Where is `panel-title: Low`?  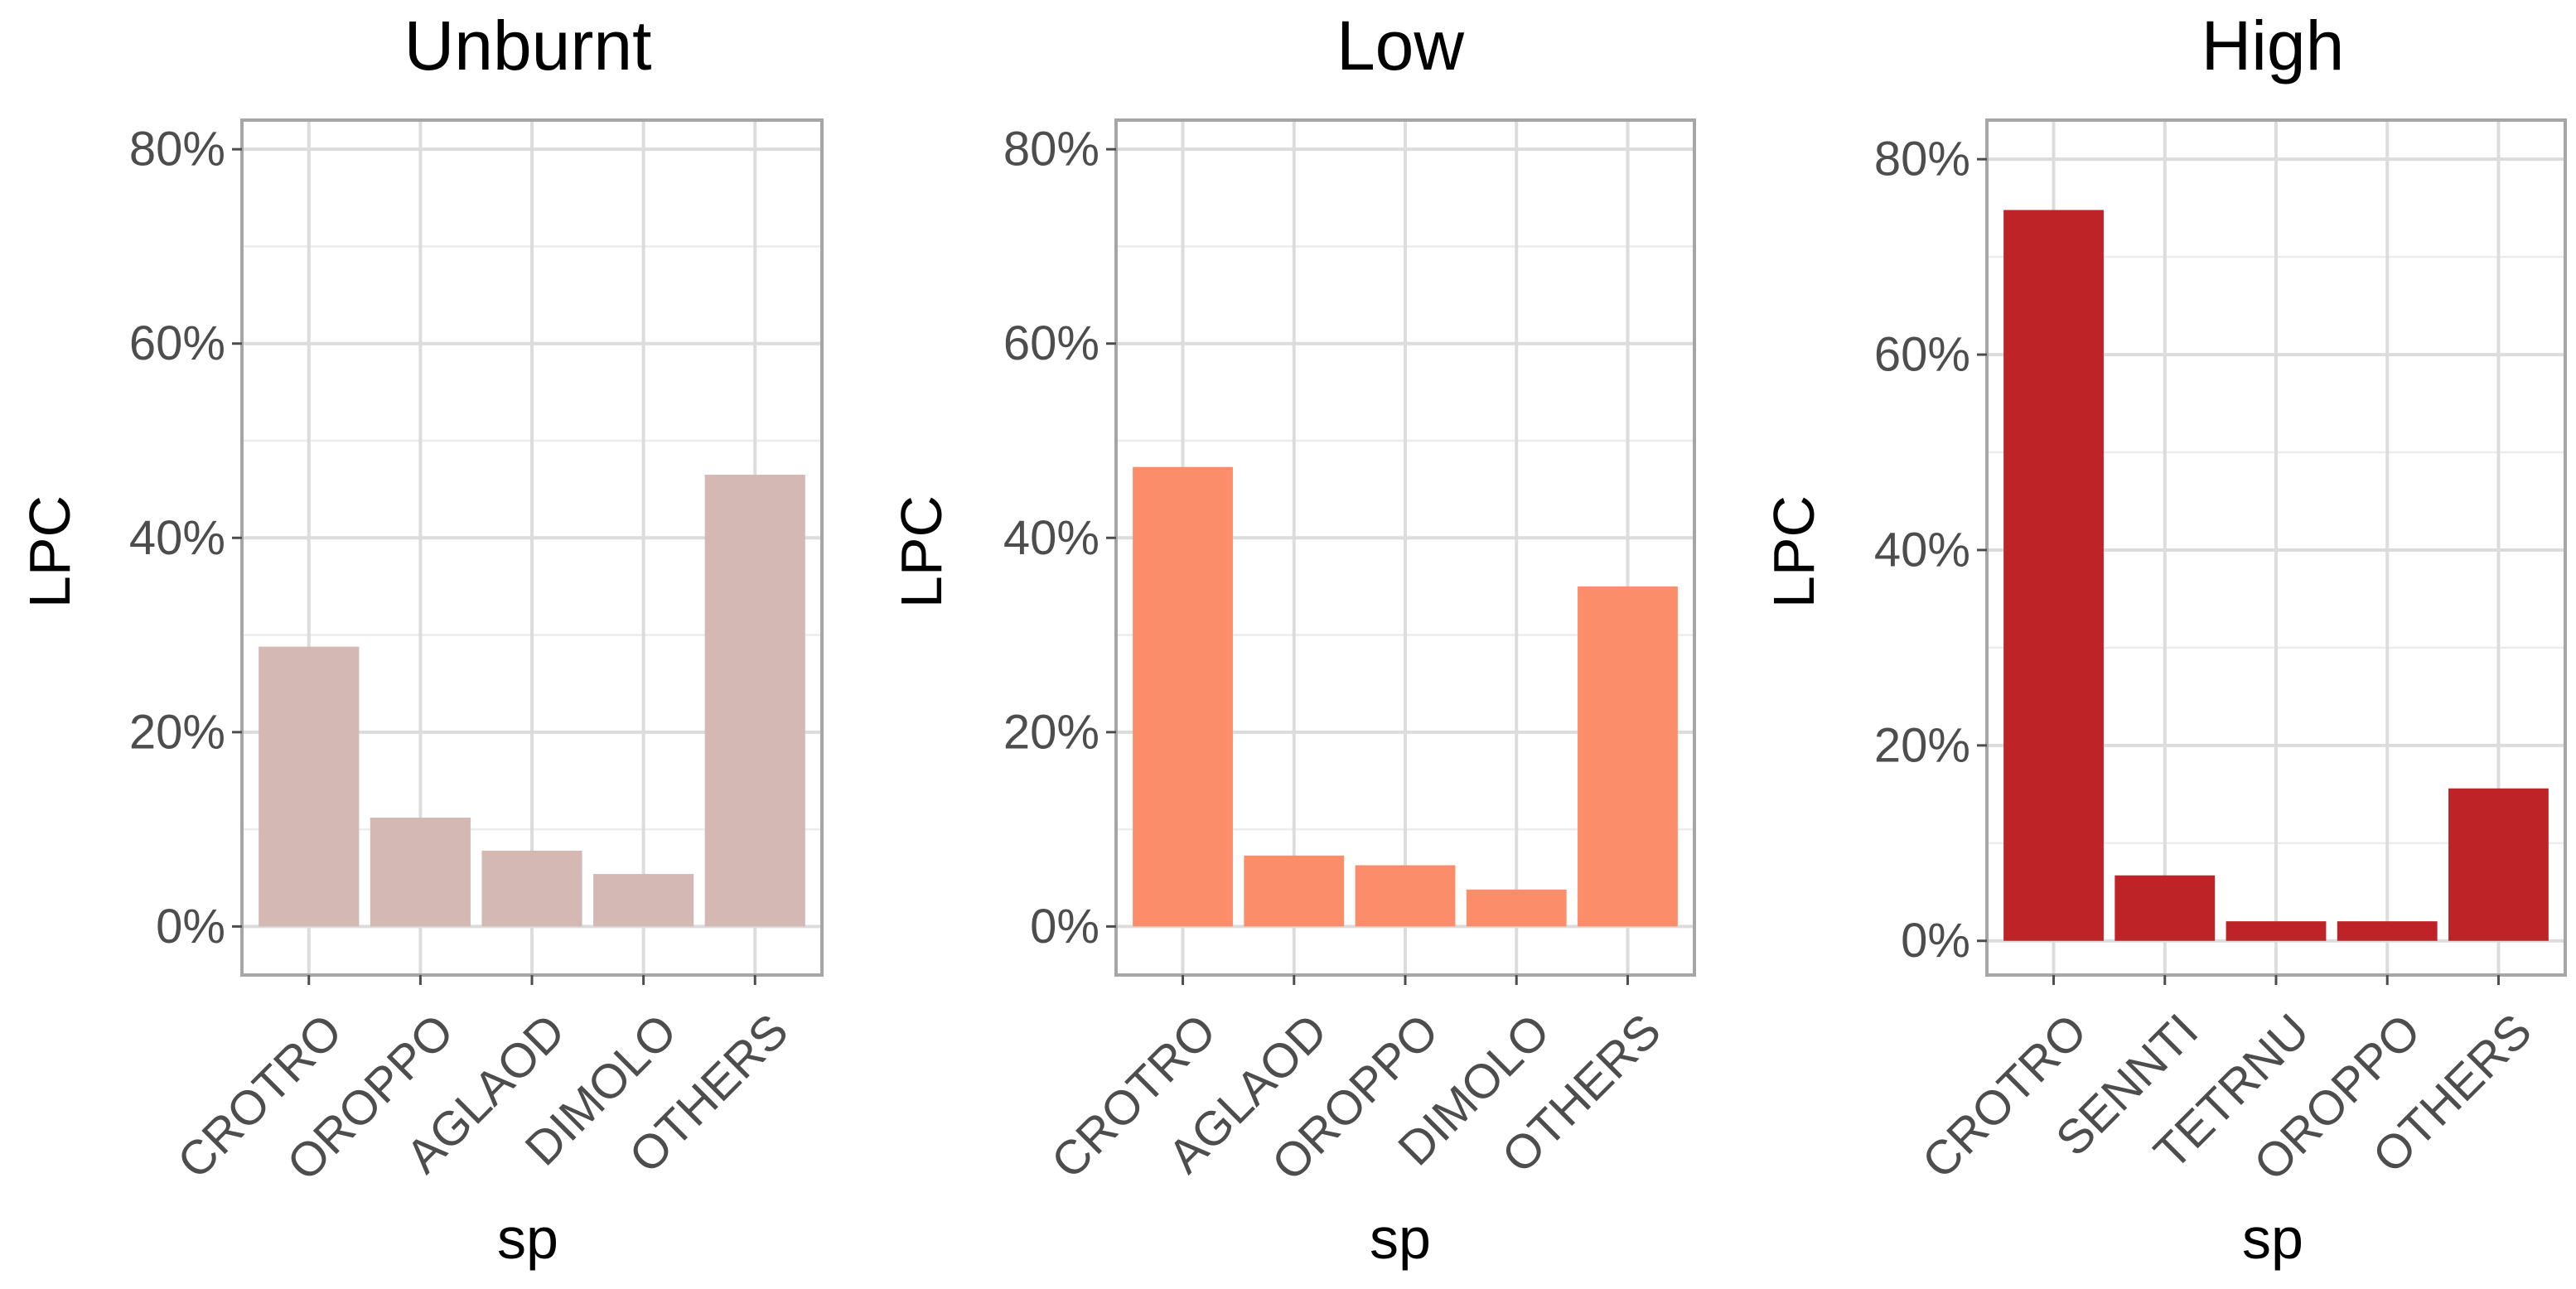
panel-title: Low is located at coordinates (1400, 45).